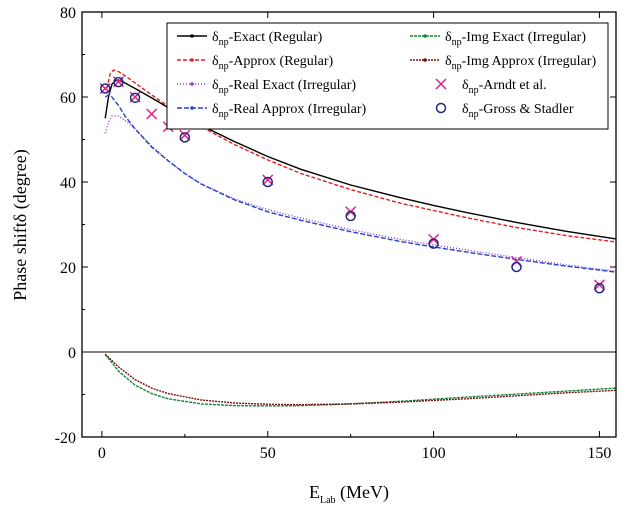  What do you see at coordinates (520, 63) in the screenshot?
I see `legend-label-right-2: δnp-Img Approx (Irregular)` at bounding box center [520, 63].